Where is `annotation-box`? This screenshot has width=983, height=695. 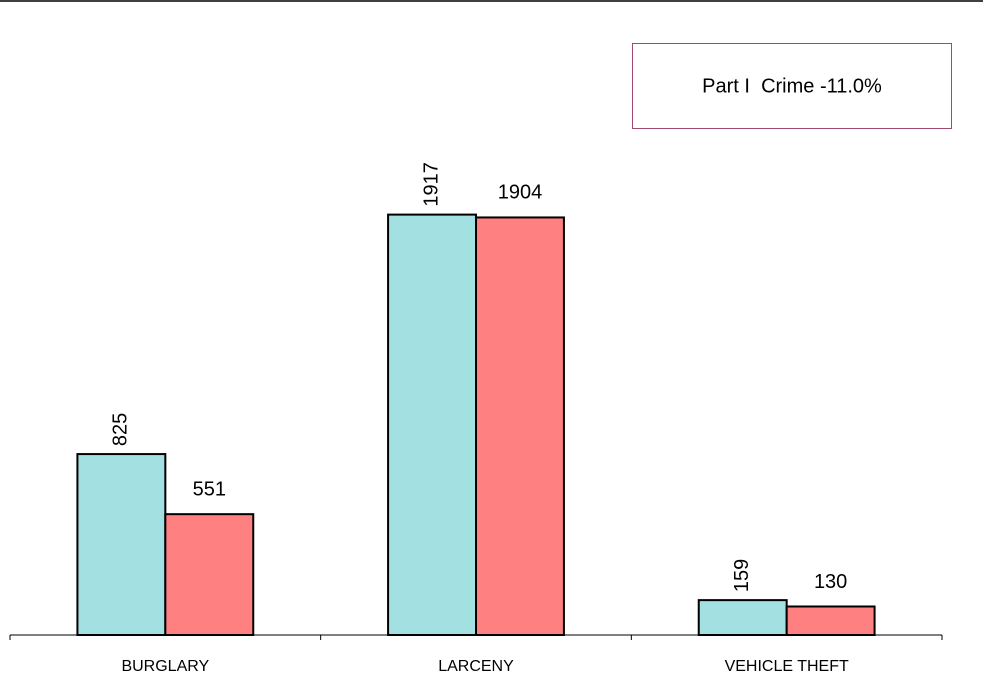 annotation-box is located at coordinates (792, 86).